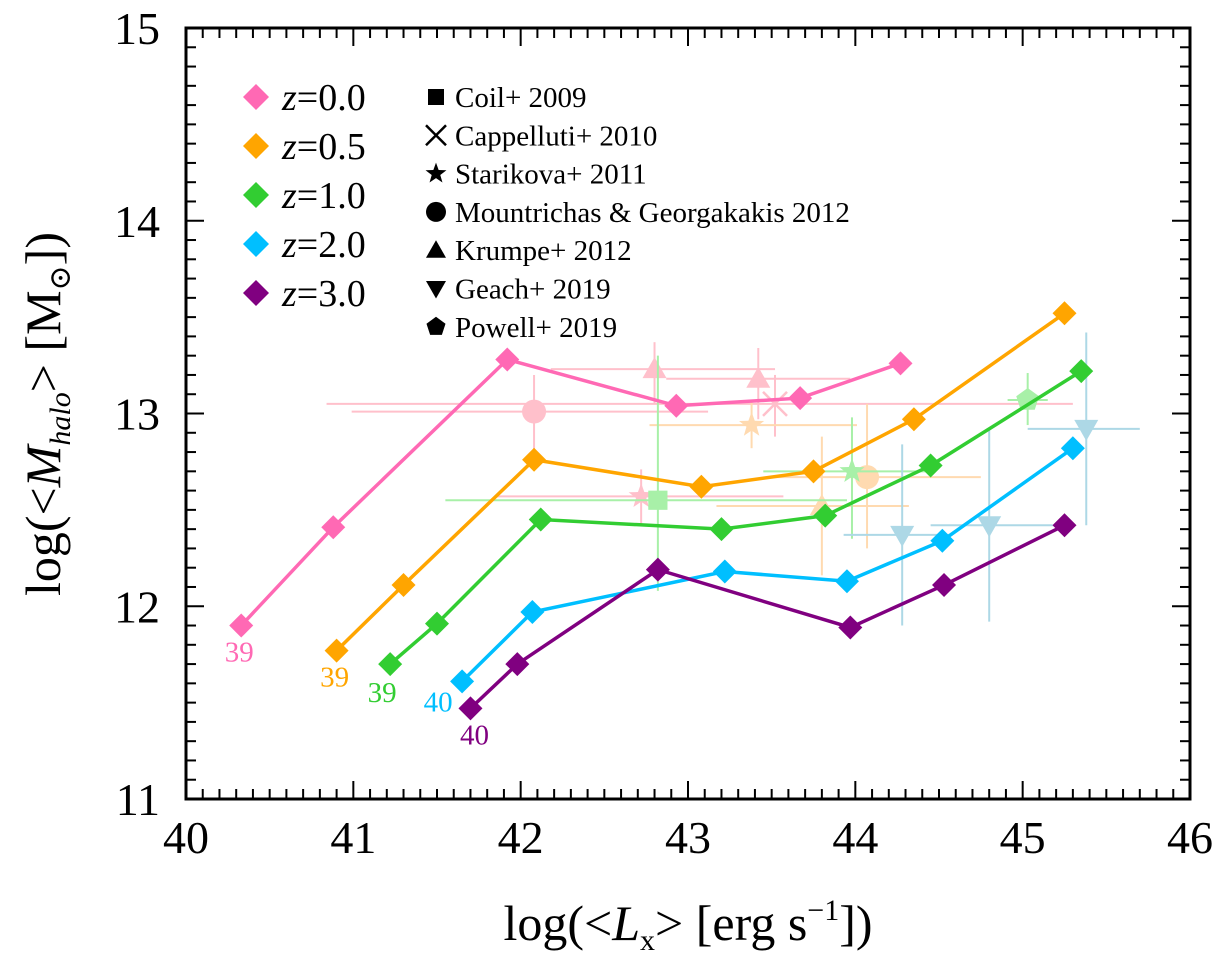 This screenshot has width=1229, height=956. I want to click on legend-ref-label: Starikova+ 2011, so click(551, 175).